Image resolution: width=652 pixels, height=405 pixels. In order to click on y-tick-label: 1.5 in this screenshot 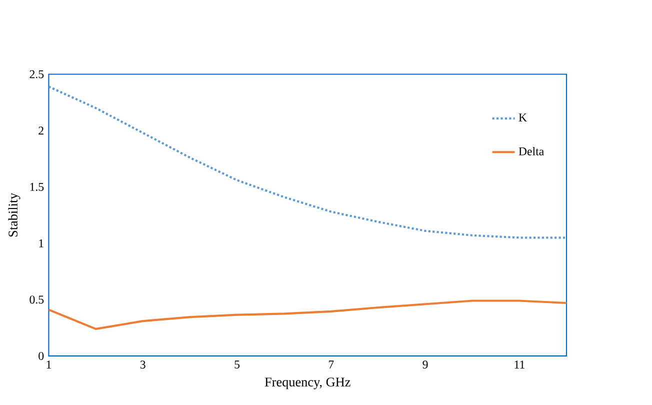, I will do `click(37, 187)`.